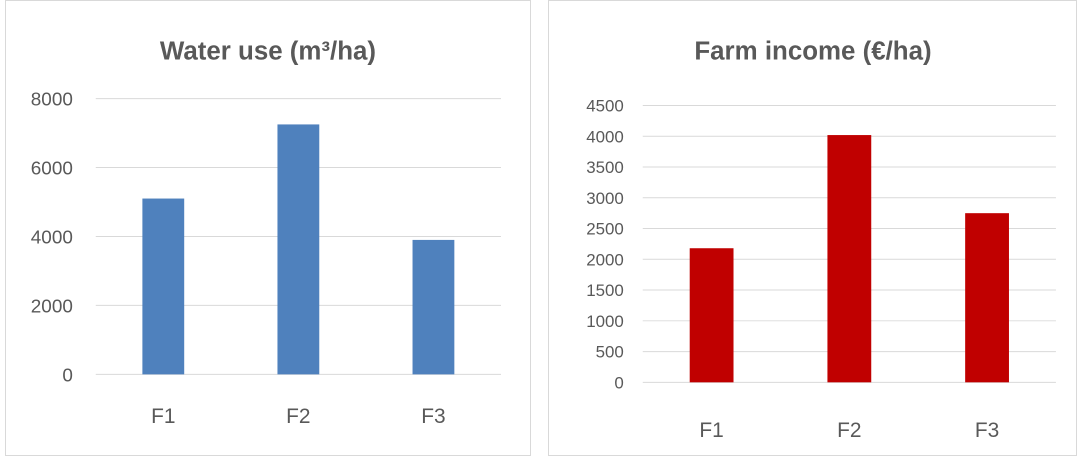  Describe the element at coordinates (605, 321) in the screenshot. I see `y-tick-label: 1000` at that location.